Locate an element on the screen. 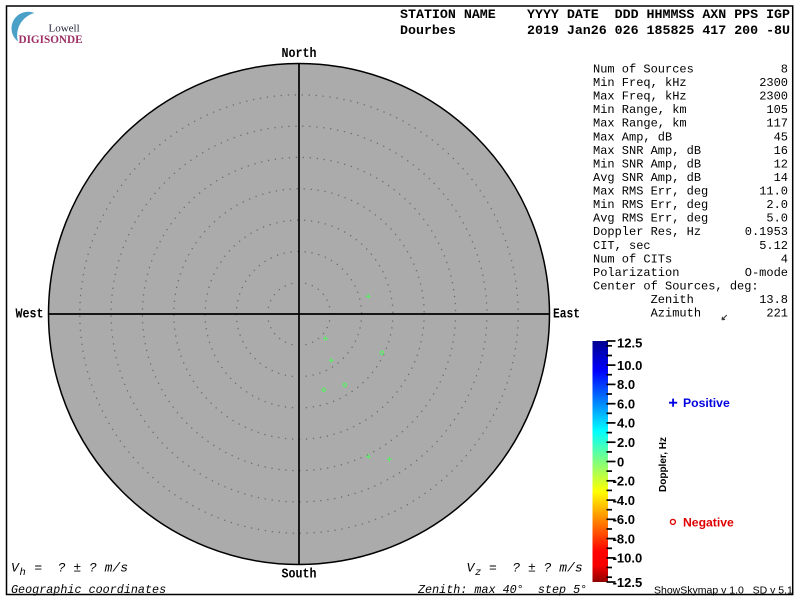  svg-text: Doppler, Hz is located at coordinates (663, 464).